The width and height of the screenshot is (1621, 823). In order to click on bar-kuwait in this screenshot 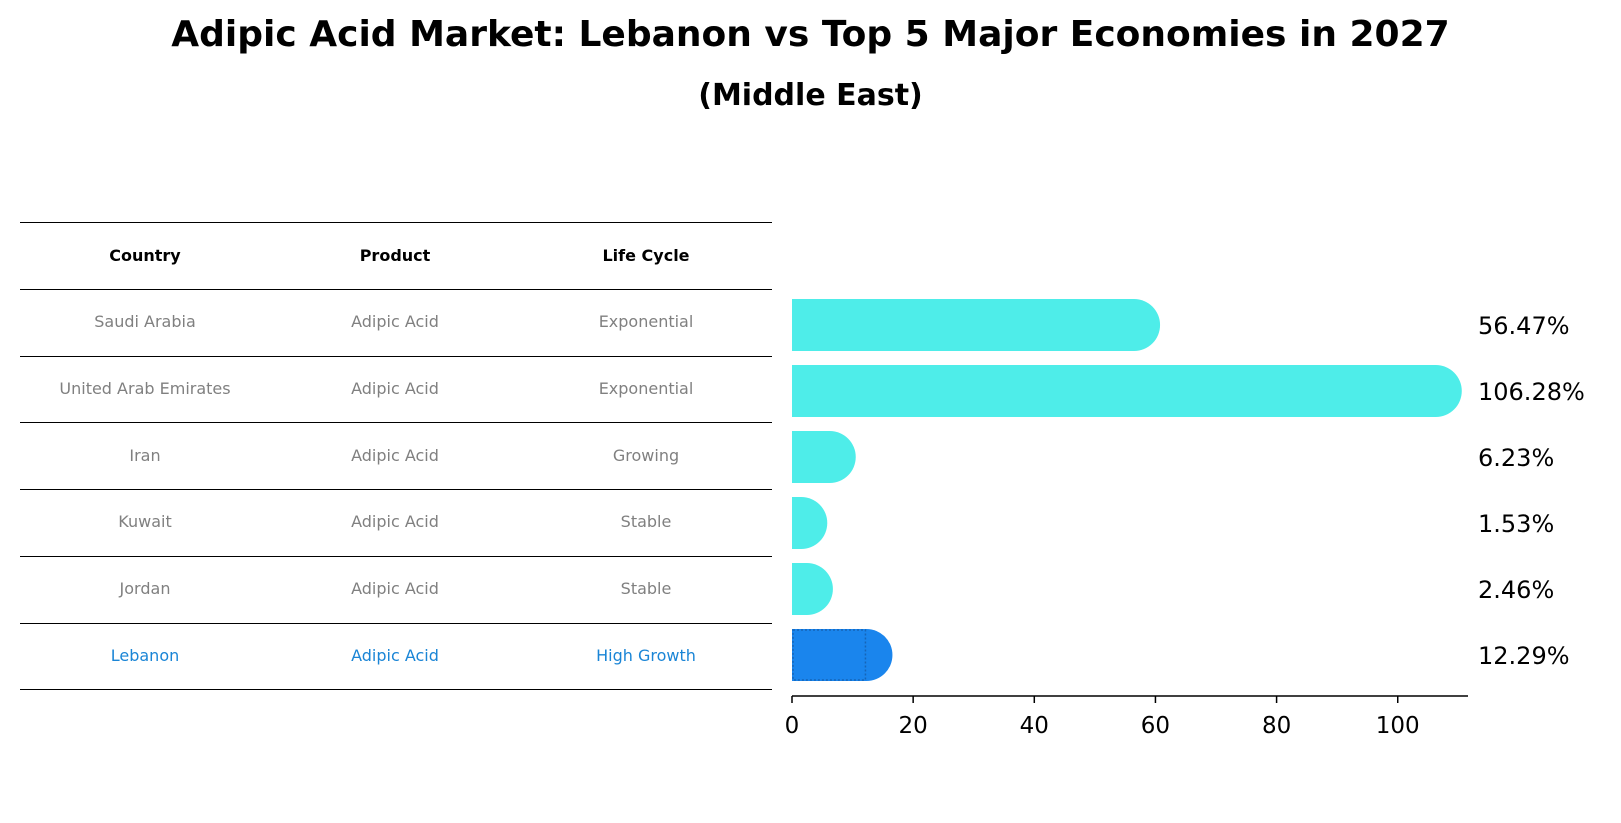, I will do `click(810, 523)`.